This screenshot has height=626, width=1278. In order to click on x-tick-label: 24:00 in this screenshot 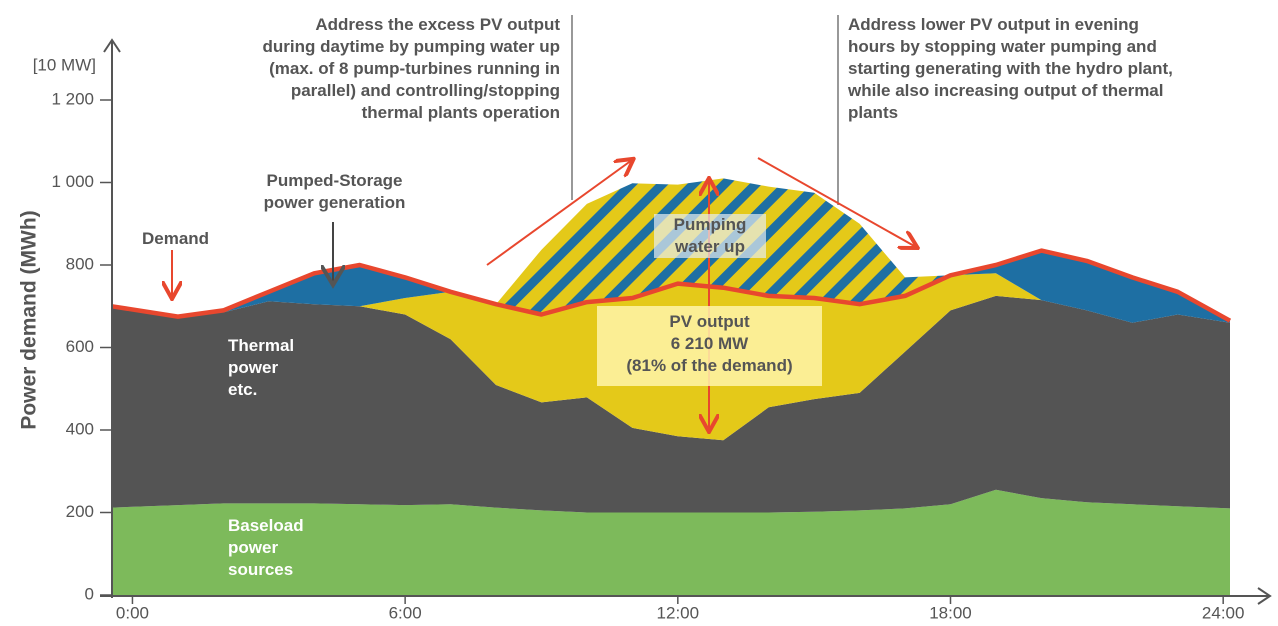, I will do `click(1223, 612)`.